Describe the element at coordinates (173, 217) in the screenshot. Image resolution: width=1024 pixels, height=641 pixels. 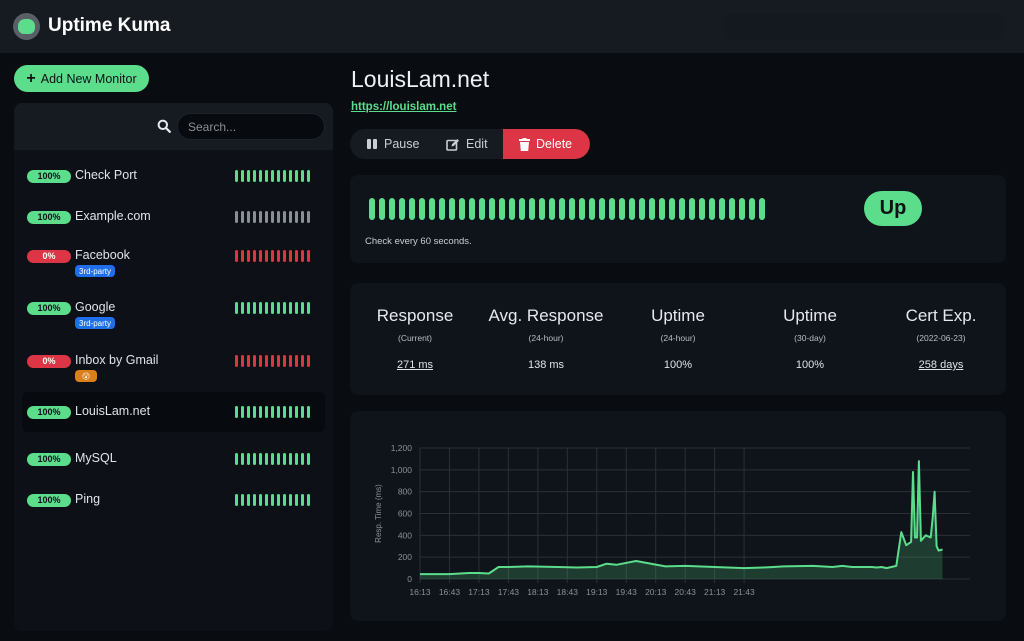
I see `monitor-item: 100% Example.com` at that location.